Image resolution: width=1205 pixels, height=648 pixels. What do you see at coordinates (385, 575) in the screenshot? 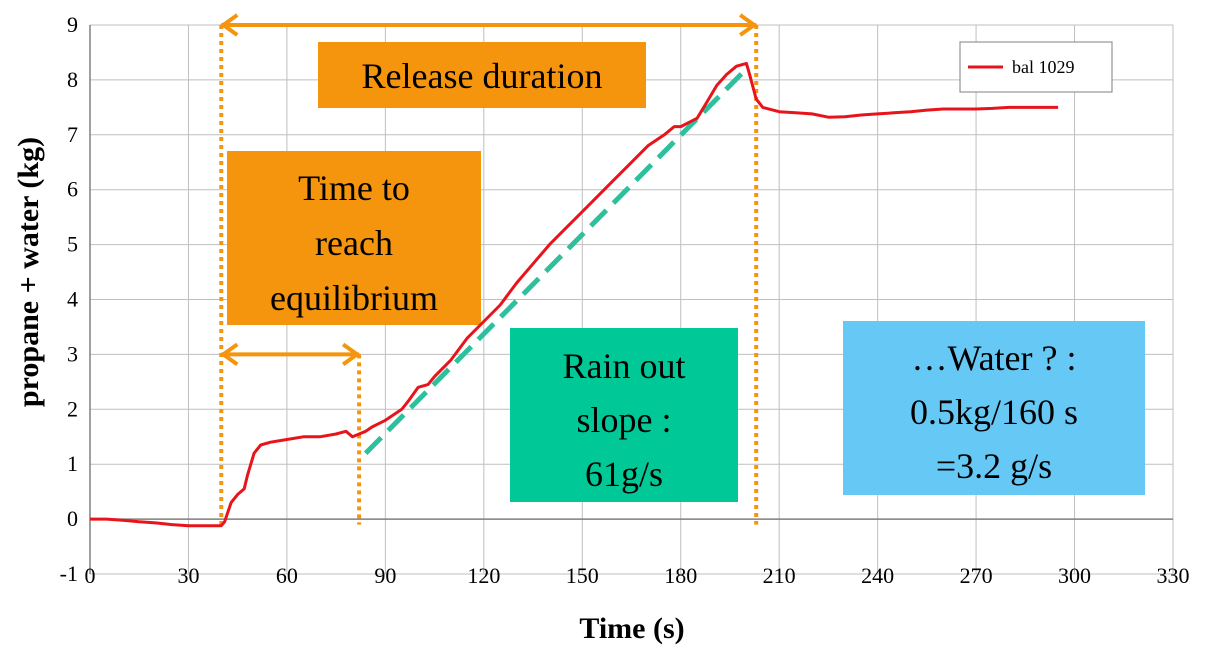
I see `x-tick-label-3: 90` at bounding box center [385, 575].